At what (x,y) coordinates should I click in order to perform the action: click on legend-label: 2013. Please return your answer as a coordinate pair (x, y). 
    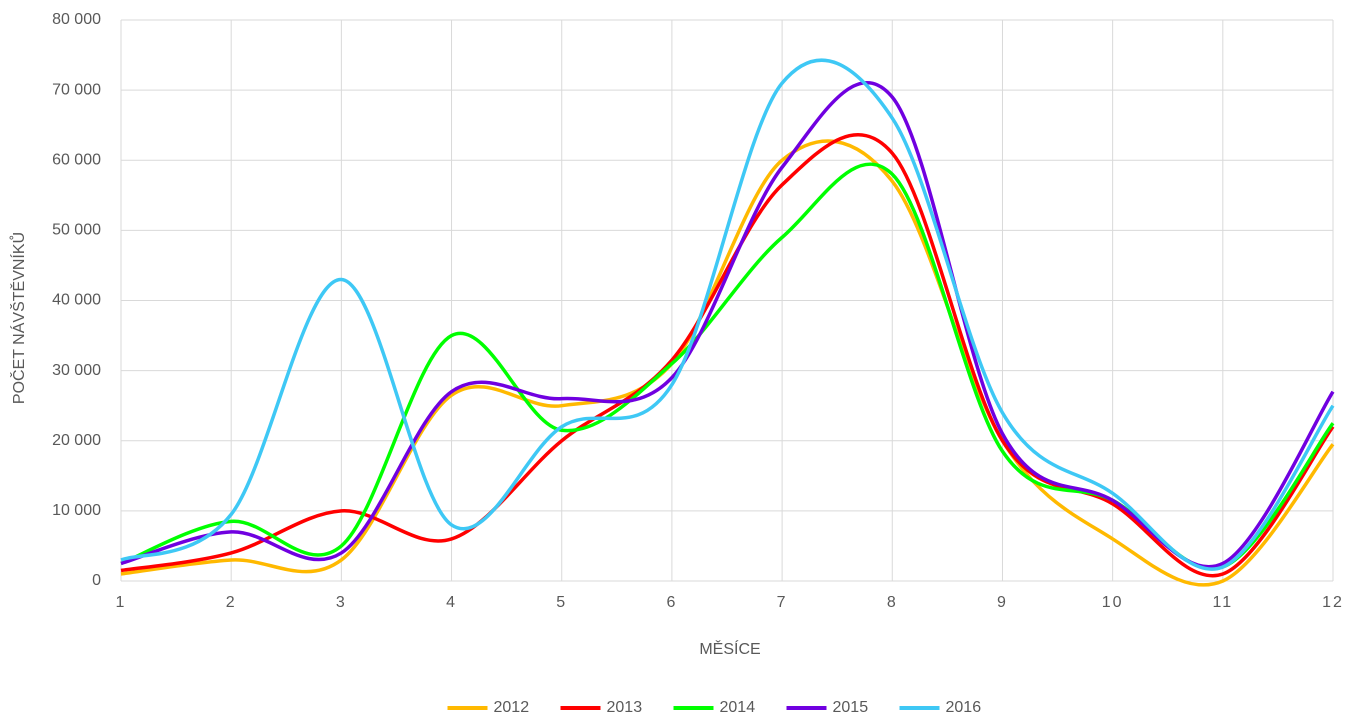
    Looking at the image, I should click on (625, 707).